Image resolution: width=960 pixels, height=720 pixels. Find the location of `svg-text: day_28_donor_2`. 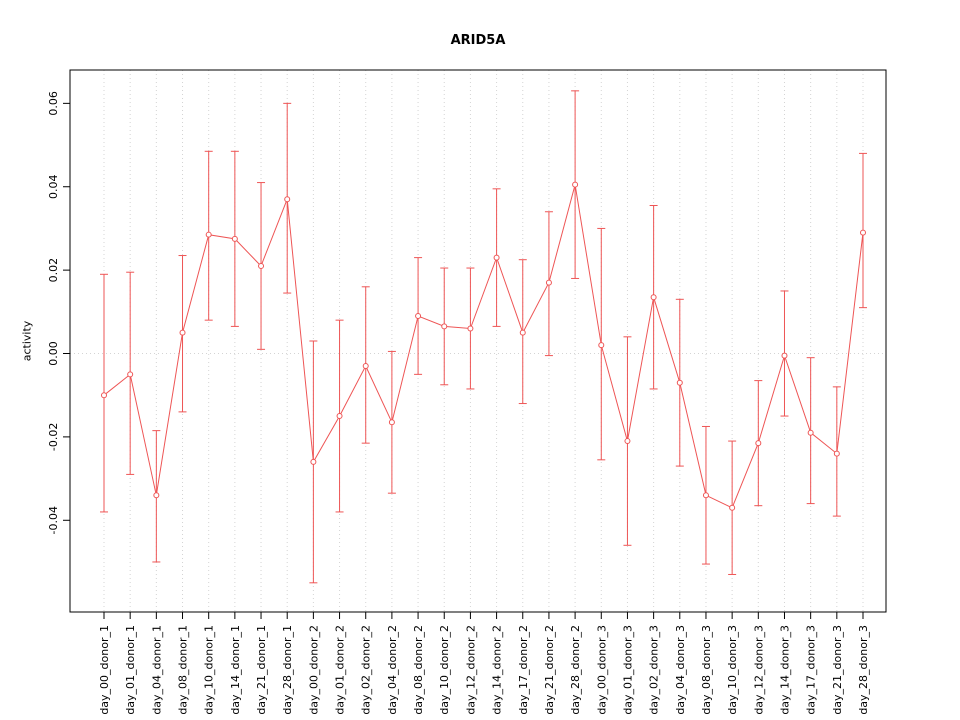

svg-text: day_28_donor_2 is located at coordinates (575, 670).